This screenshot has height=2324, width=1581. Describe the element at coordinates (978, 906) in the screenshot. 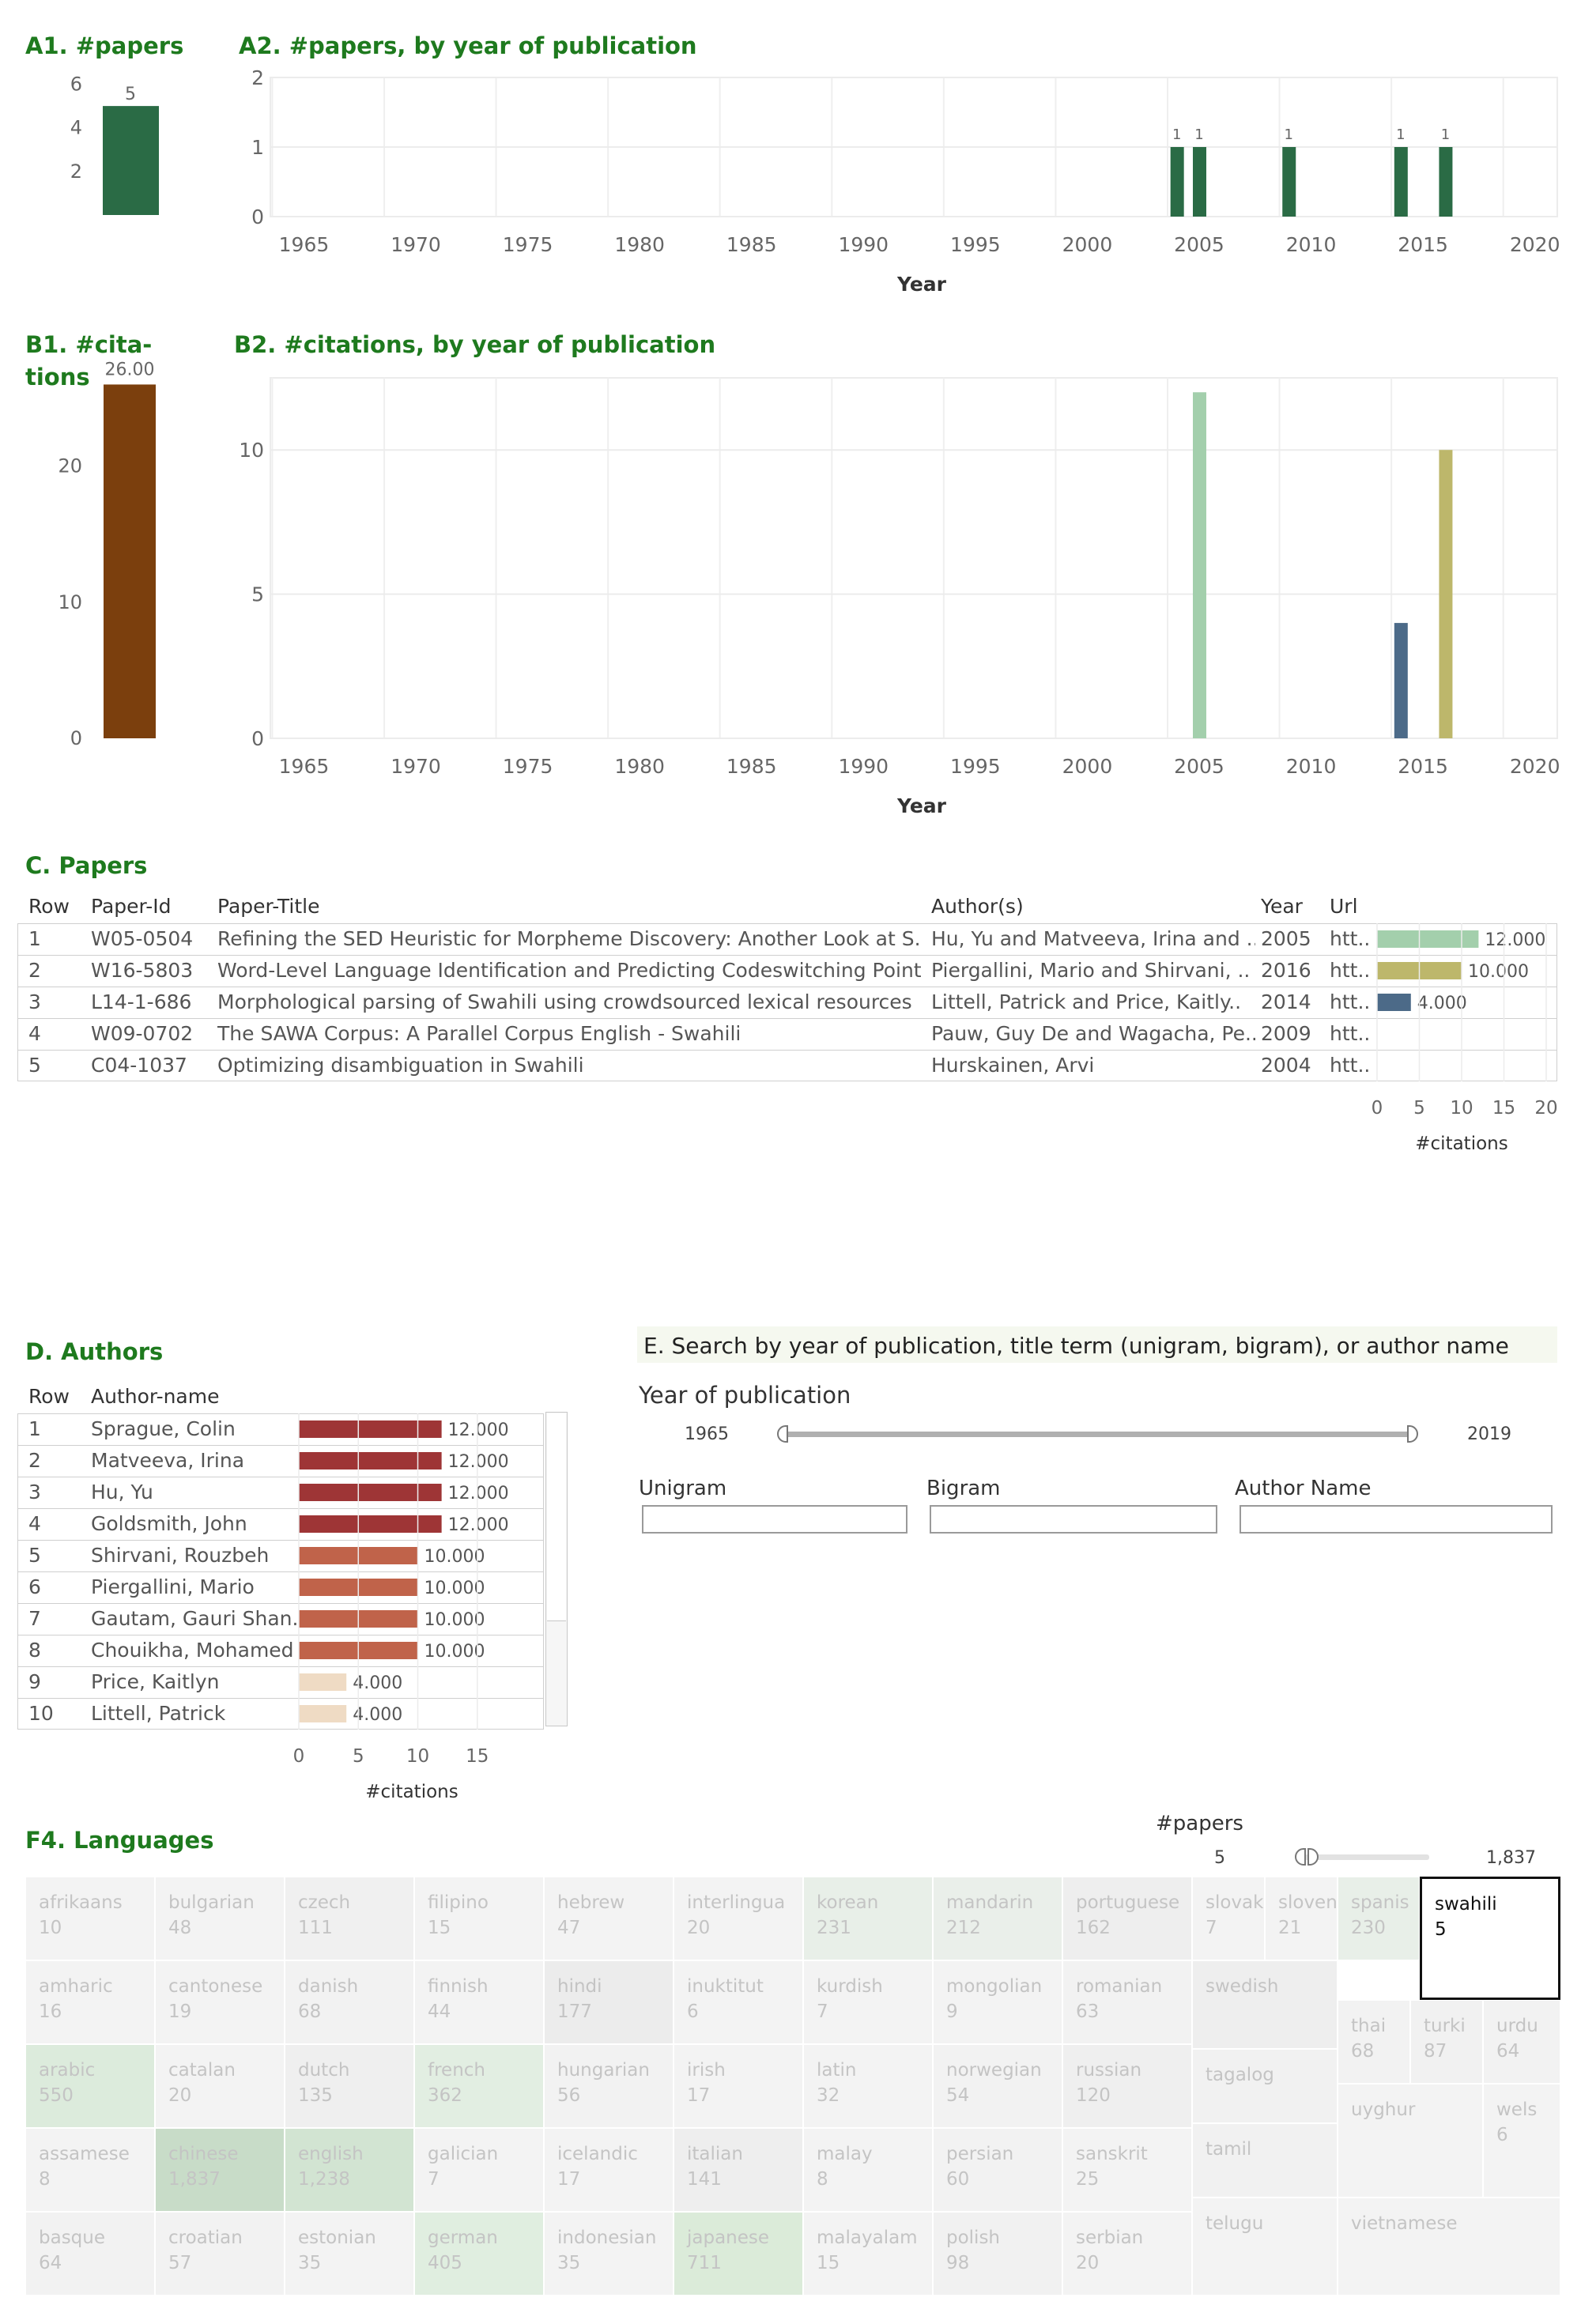

I see `papers-column-header: Author(s)` at that location.